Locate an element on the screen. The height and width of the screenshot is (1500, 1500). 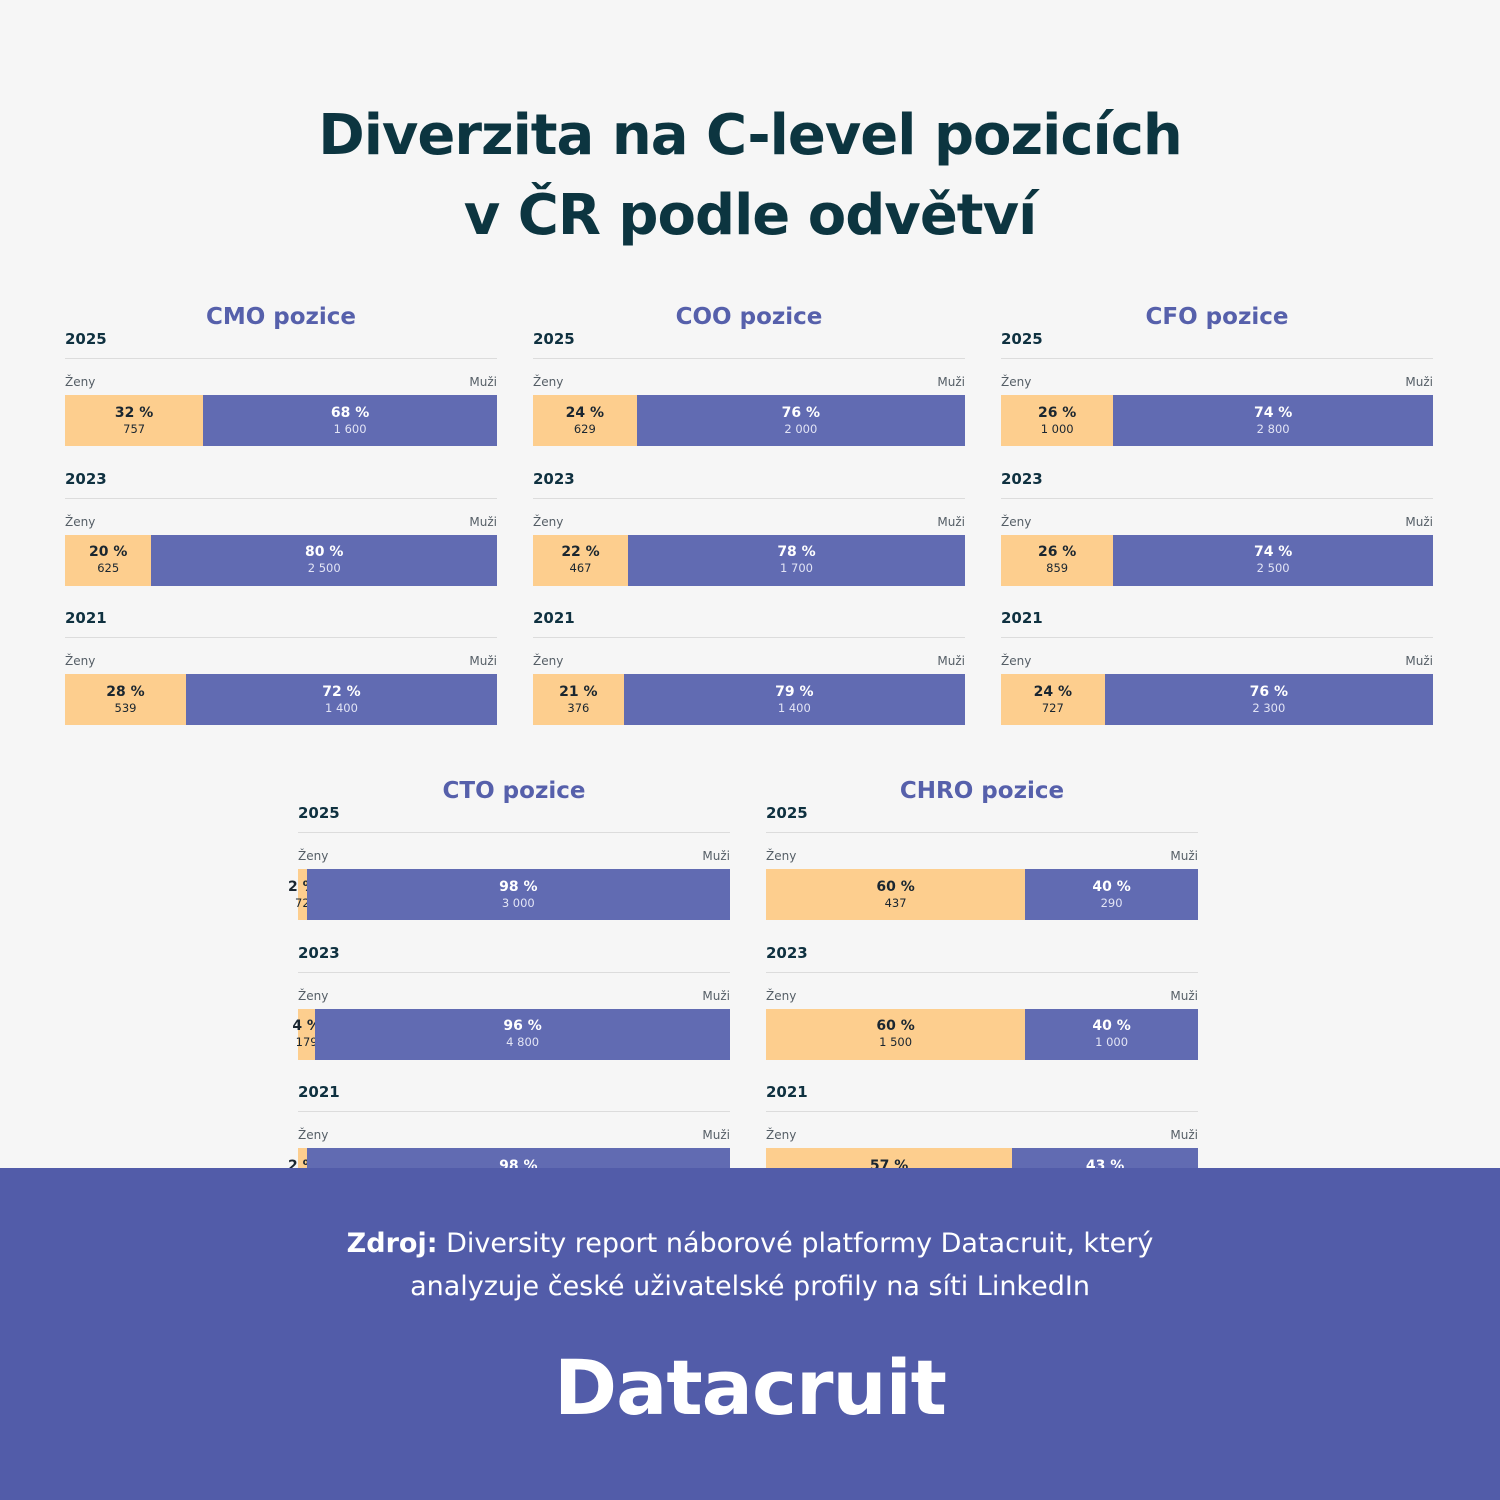
stacked-bar: 26 % 1 000 74 % 2 800 is located at coordinates (1217, 420).